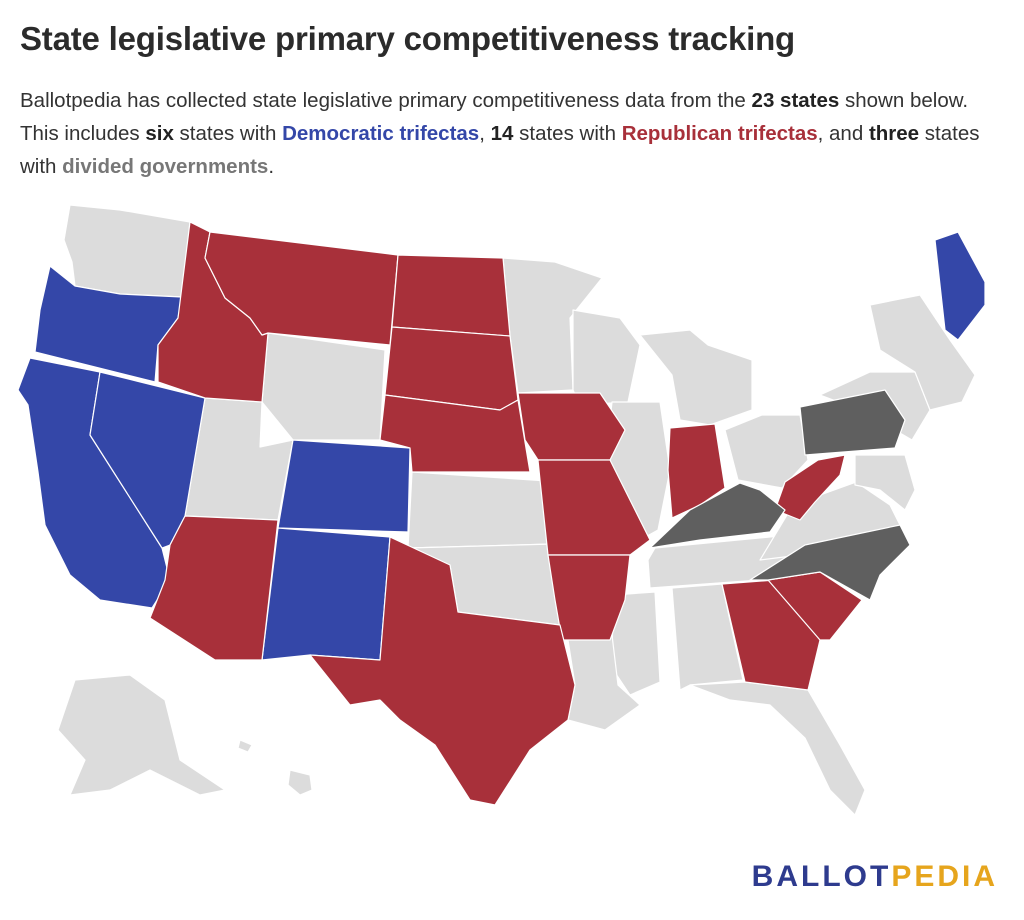 This screenshot has height=920, width=1024. Describe the element at coordinates (455, 433) in the screenshot. I see `state-NE` at that location.